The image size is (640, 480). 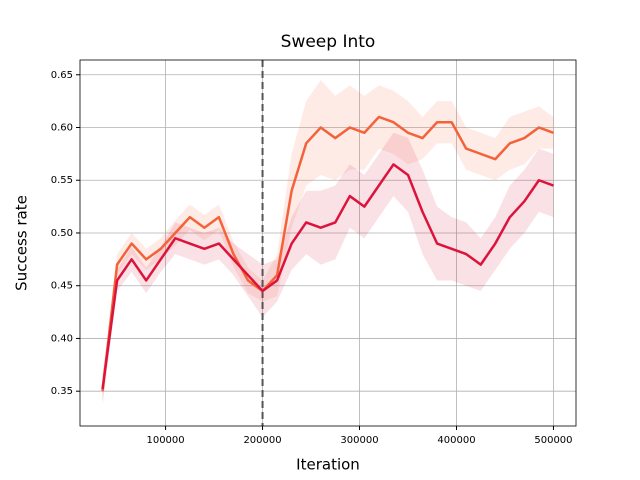 I want to click on x-axis-label: Iteration, so click(x=328, y=465).